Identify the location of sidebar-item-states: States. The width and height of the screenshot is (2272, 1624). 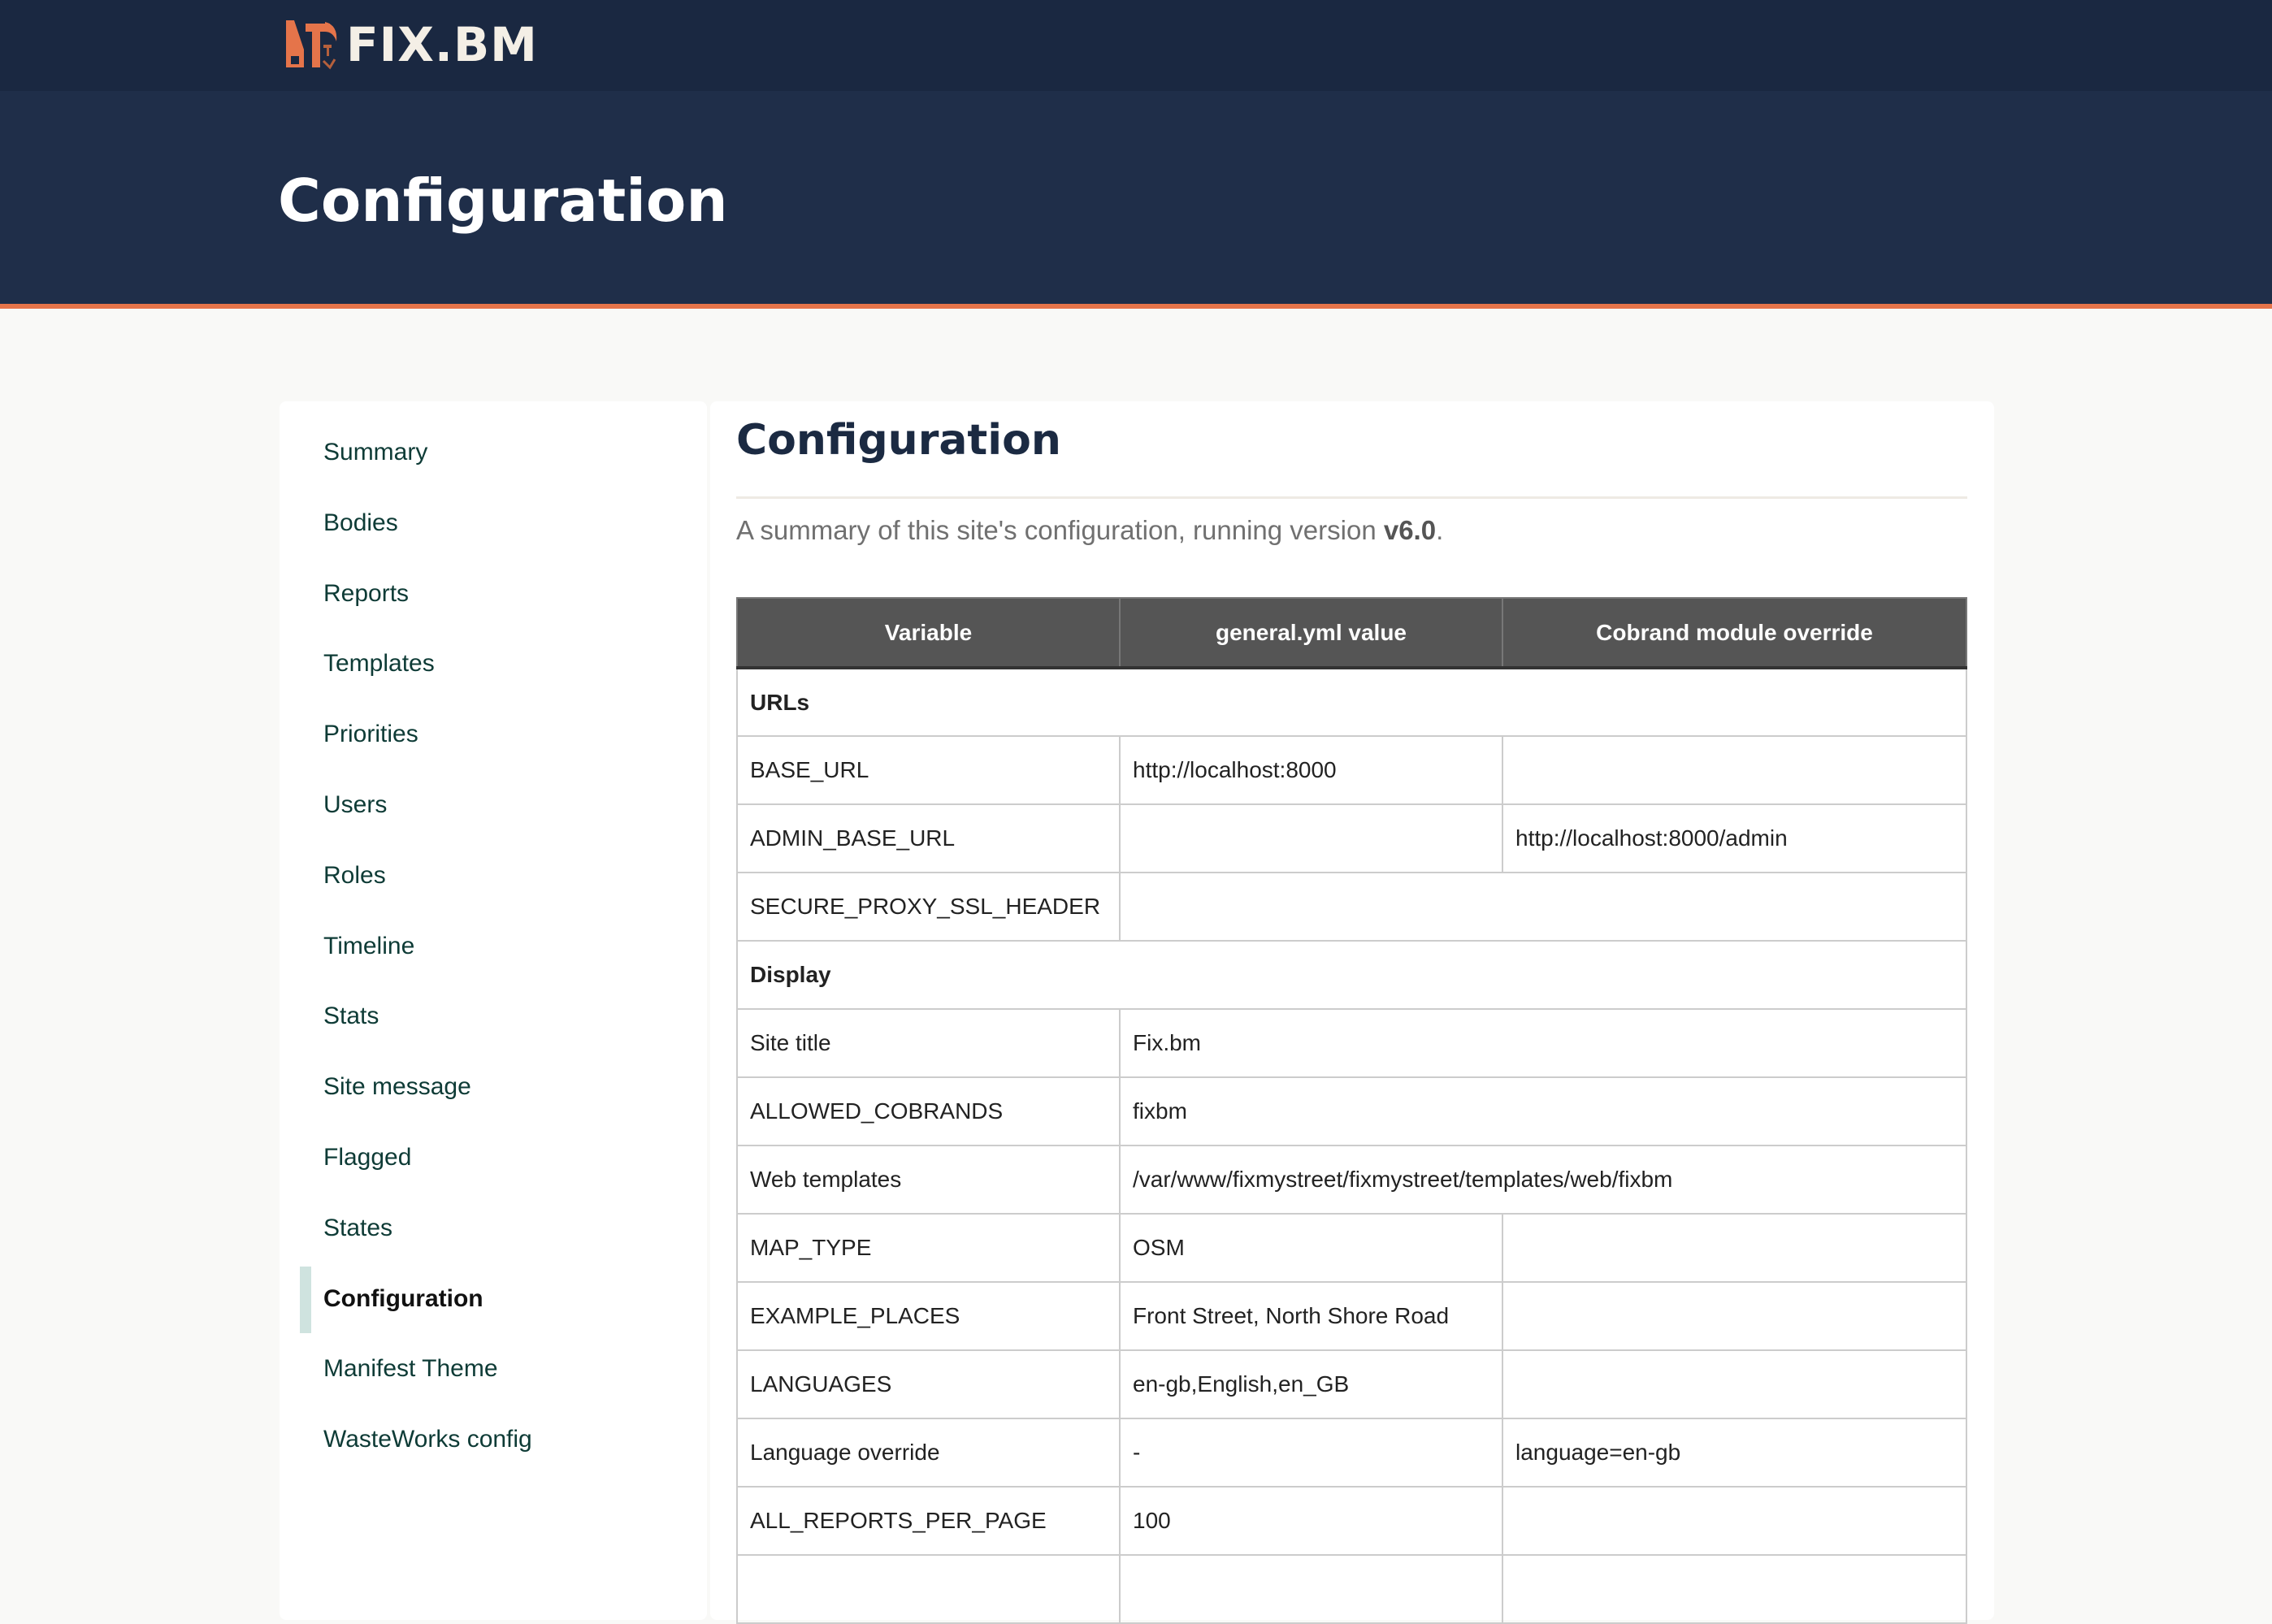
(358, 1227).